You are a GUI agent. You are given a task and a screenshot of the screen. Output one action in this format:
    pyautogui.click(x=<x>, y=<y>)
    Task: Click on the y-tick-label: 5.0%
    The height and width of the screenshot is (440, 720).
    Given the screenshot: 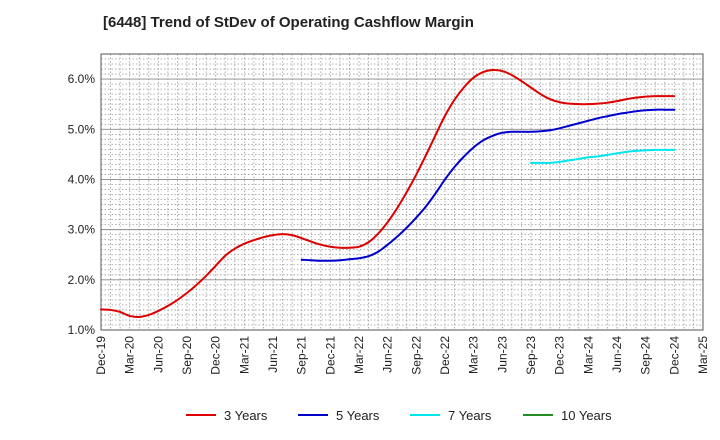 What is the action you would take?
    pyautogui.click(x=82, y=129)
    